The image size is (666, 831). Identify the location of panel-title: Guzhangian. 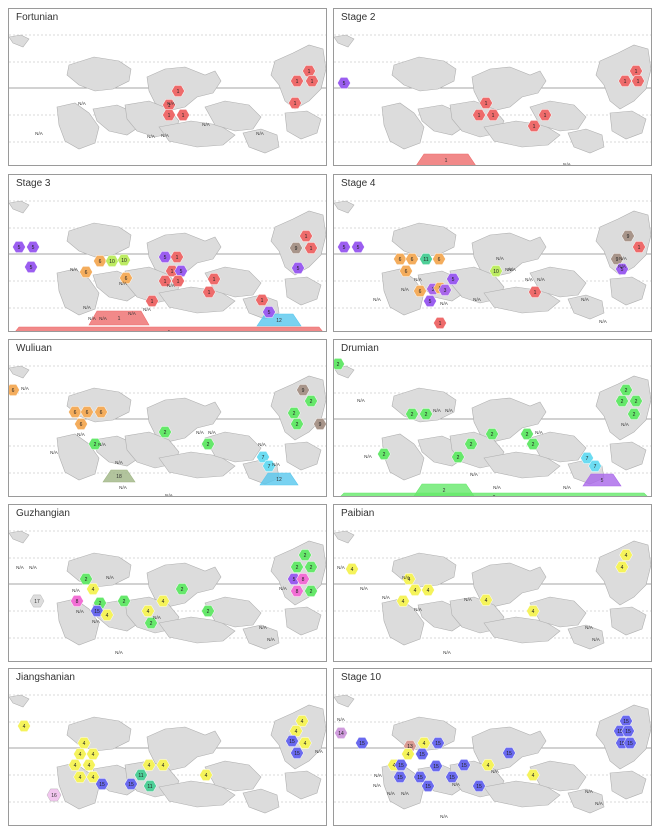
(43, 513).